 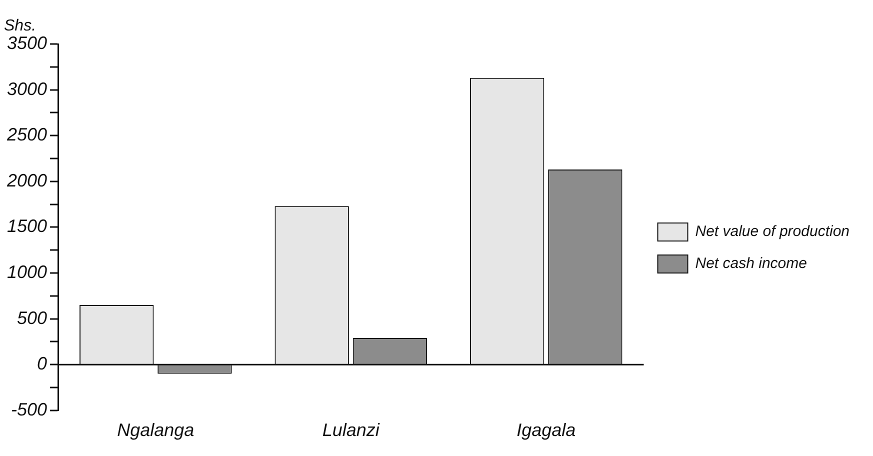 What do you see at coordinates (42, 364) in the screenshot?
I see `y-tick-label: 0` at bounding box center [42, 364].